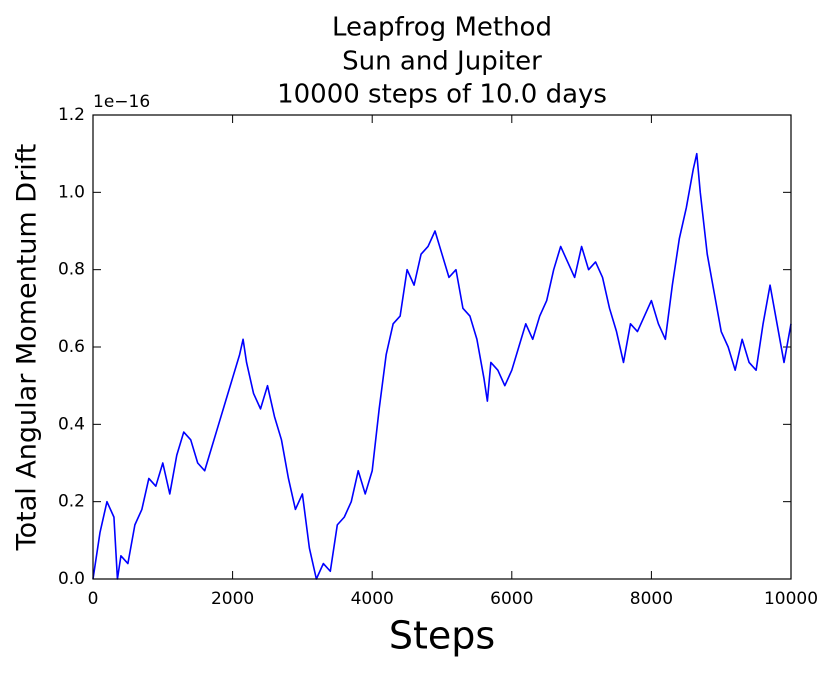  What do you see at coordinates (27, 348) in the screenshot?
I see `y-axis-label: Total Angular Momentum Drift` at bounding box center [27, 348].